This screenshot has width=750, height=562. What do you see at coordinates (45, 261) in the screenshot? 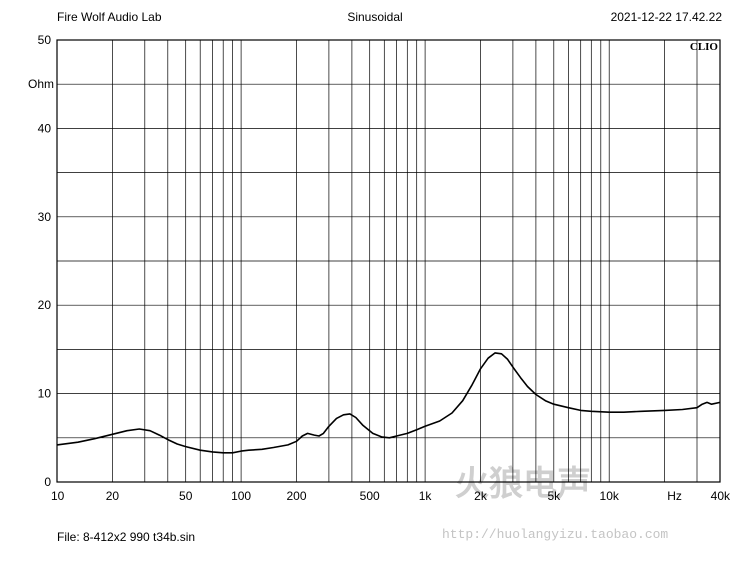
I see `y-axis: 0 10 20 30 40 50` at bounding box center [45, 261].